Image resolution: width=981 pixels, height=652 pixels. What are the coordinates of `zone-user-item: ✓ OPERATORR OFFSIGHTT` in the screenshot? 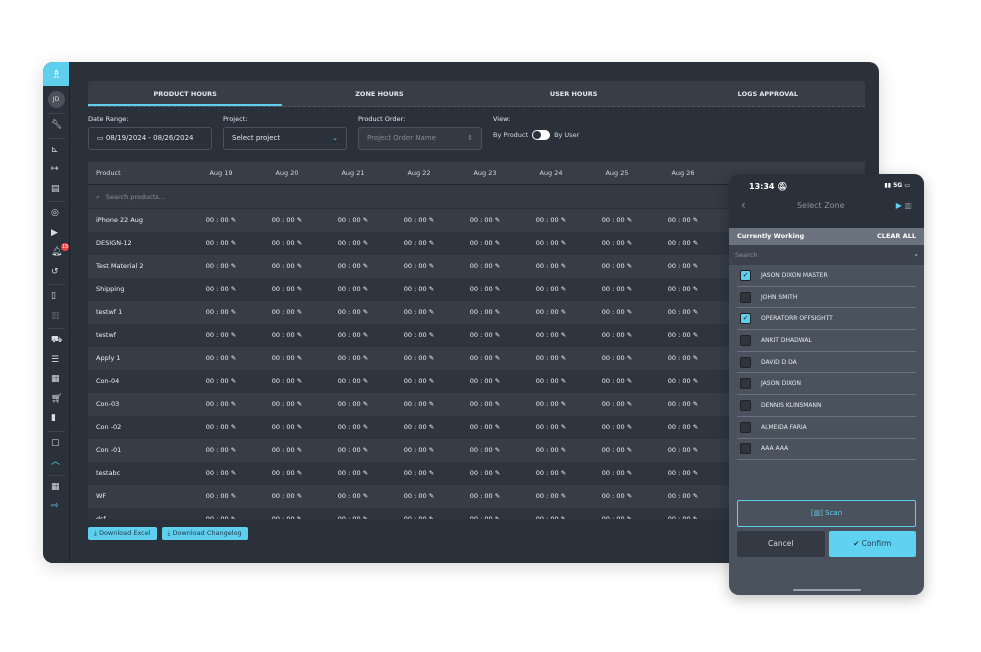 It's located at (826, 319).